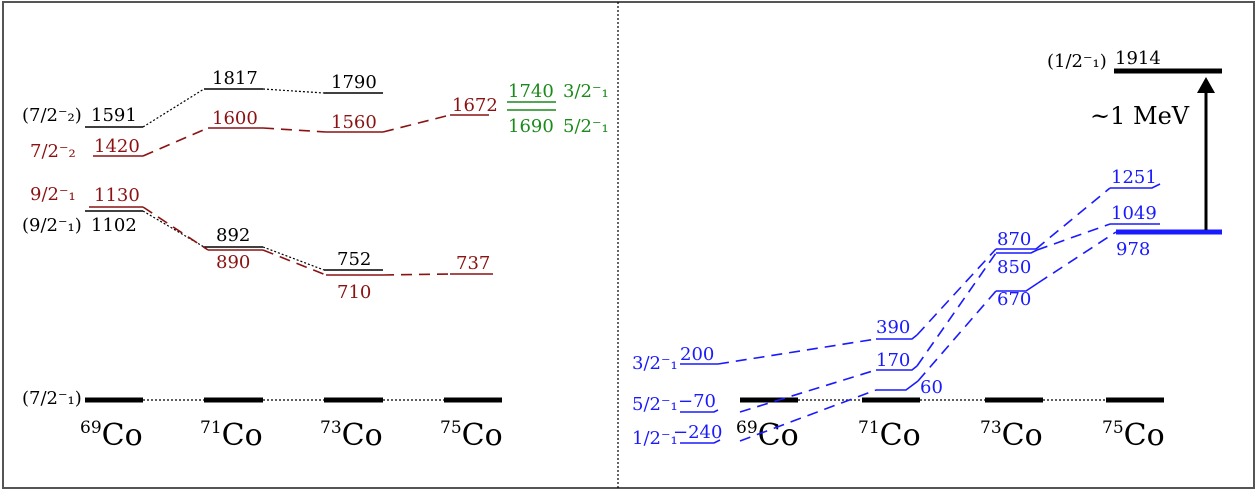  What do you see at coordinates (697, 432) in the screenshot?
I see `blue-value-m240: −240` at bounding box center [697, 432].